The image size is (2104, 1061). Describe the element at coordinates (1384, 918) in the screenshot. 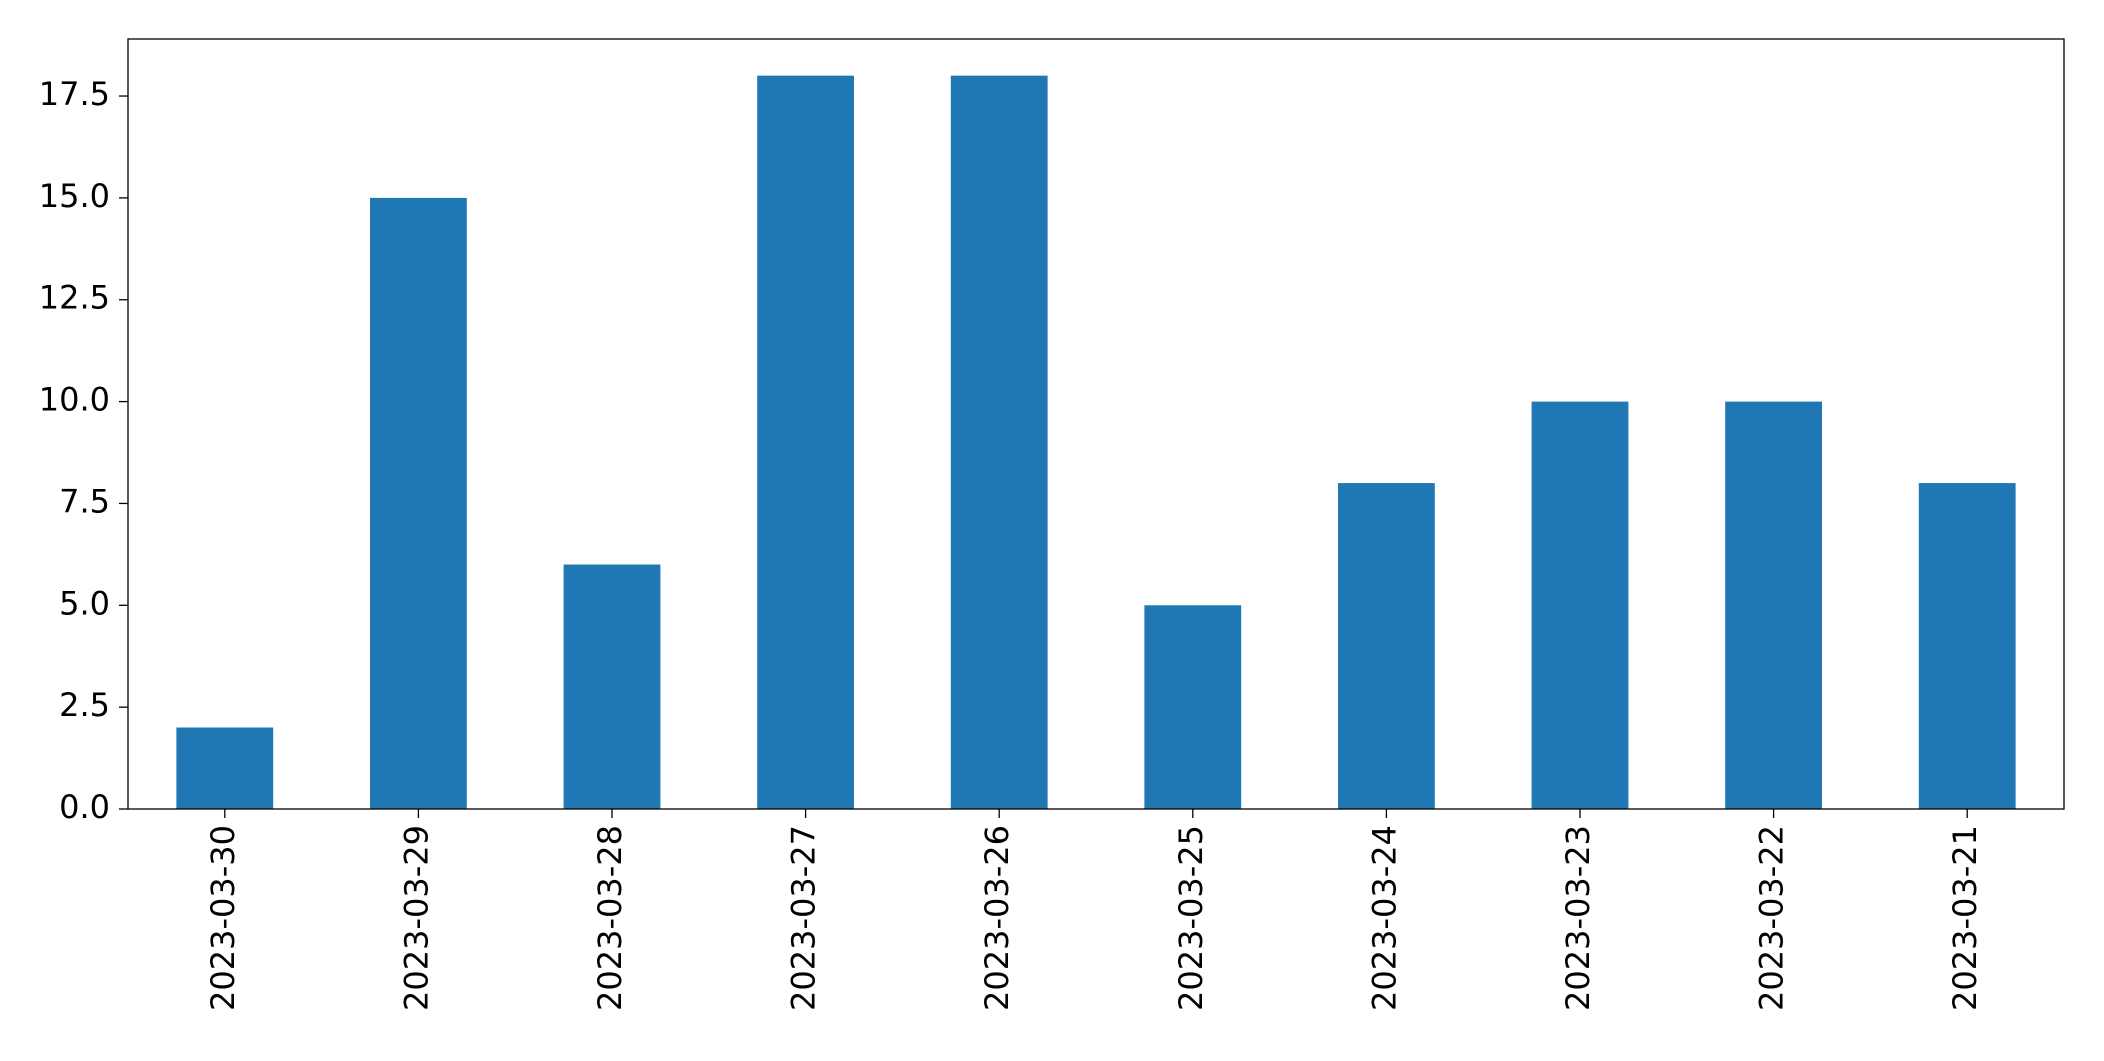

I see `x-tick-label: 2023-03-24` at that location.